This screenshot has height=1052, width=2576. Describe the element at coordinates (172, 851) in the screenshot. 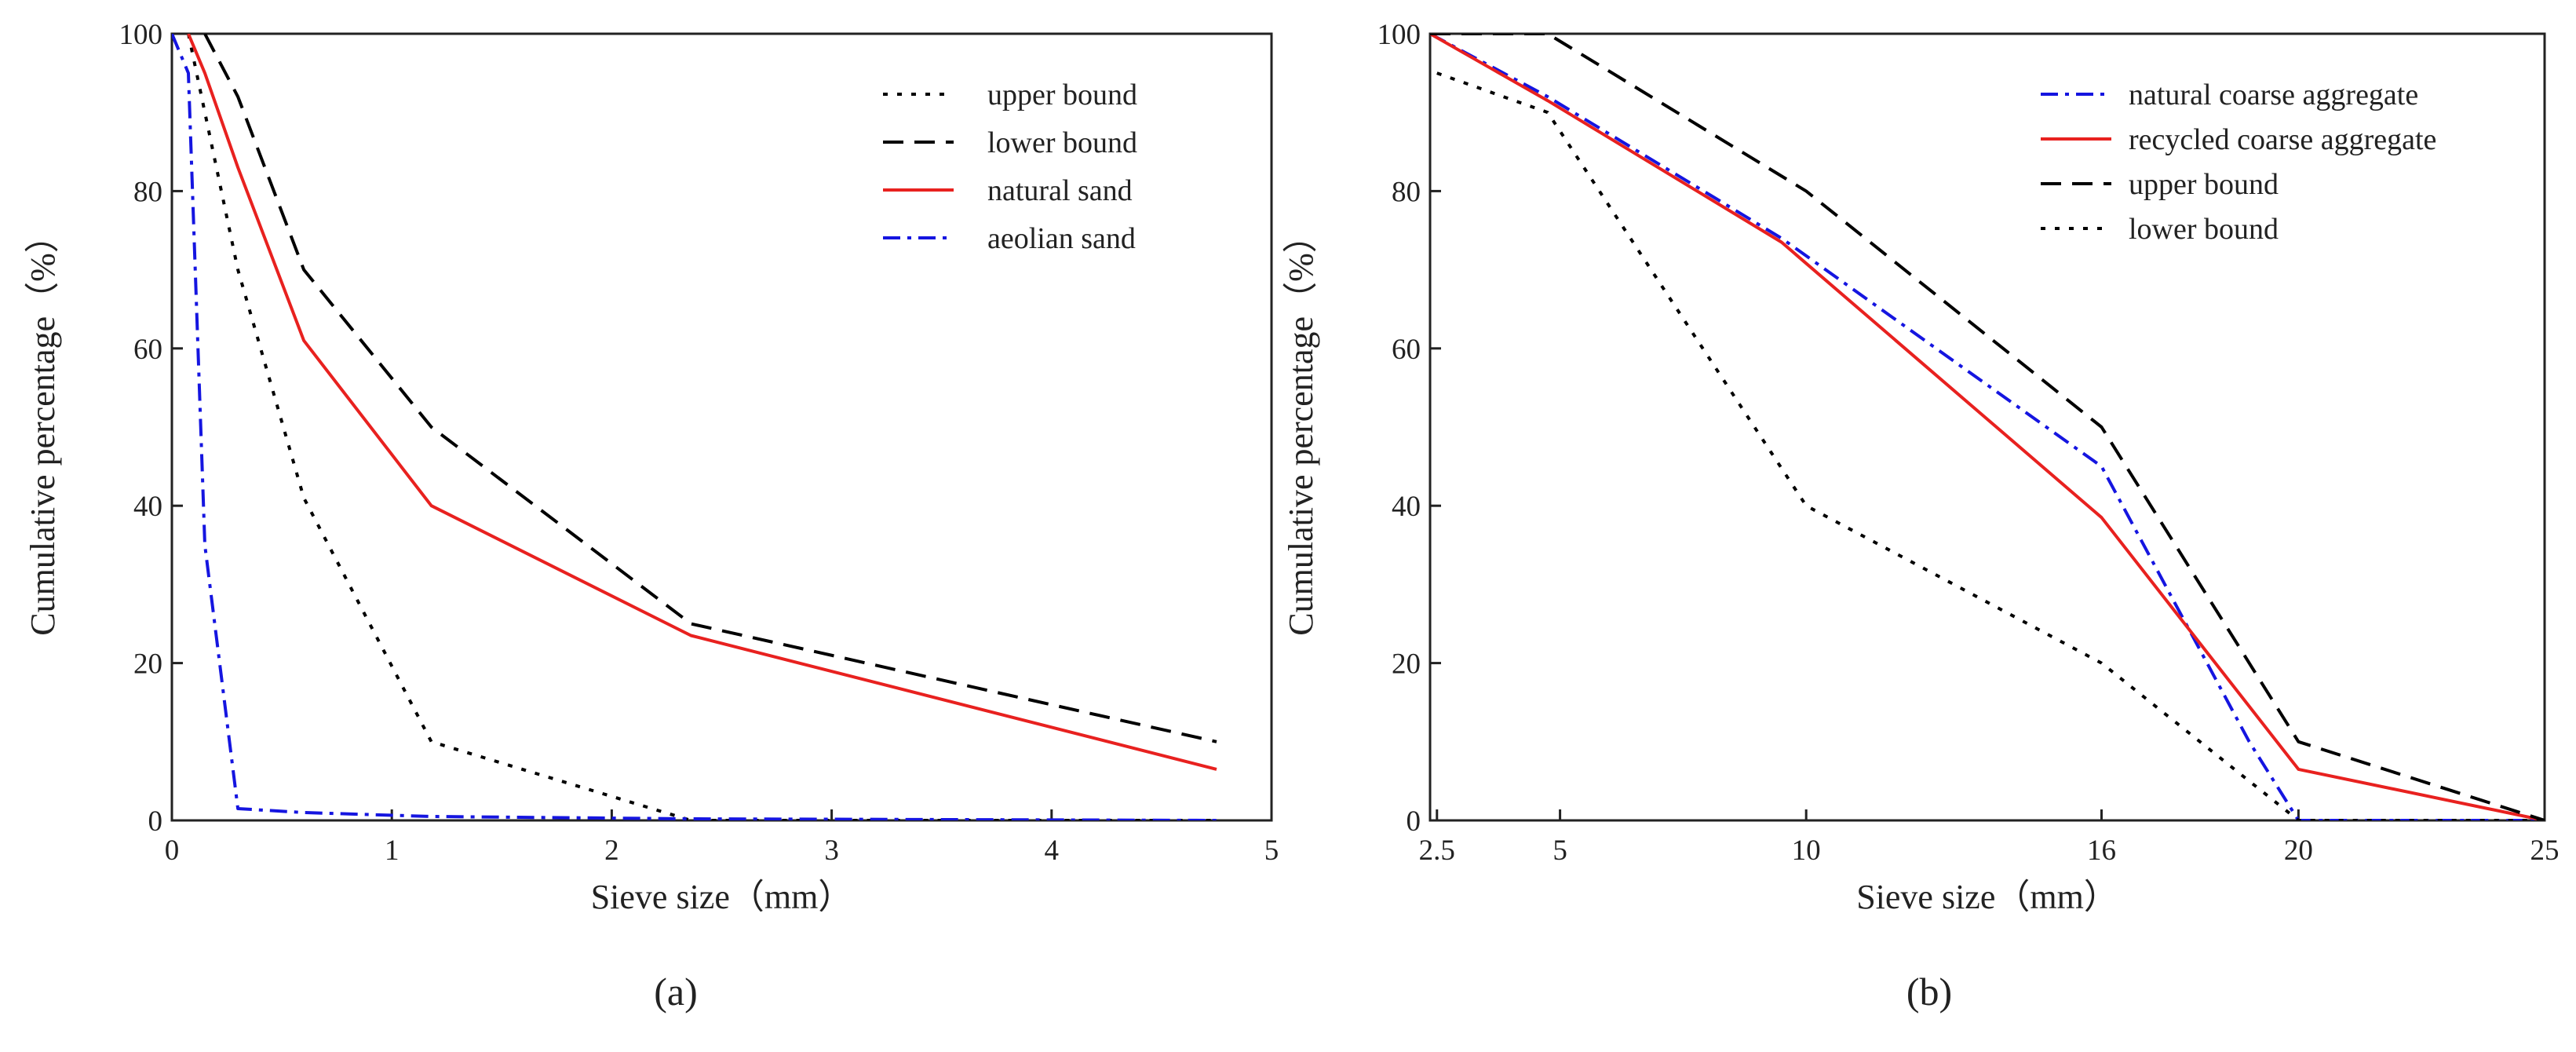

I see `x-tick-label: 0` at that location.